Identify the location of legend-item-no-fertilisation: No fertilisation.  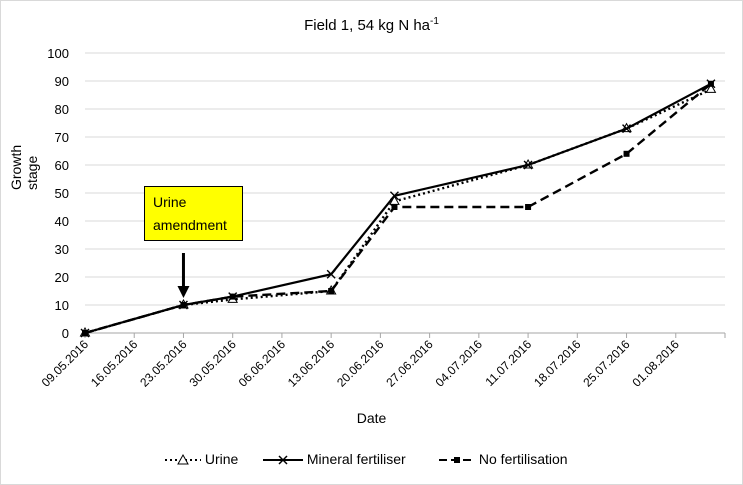
(503, 459).